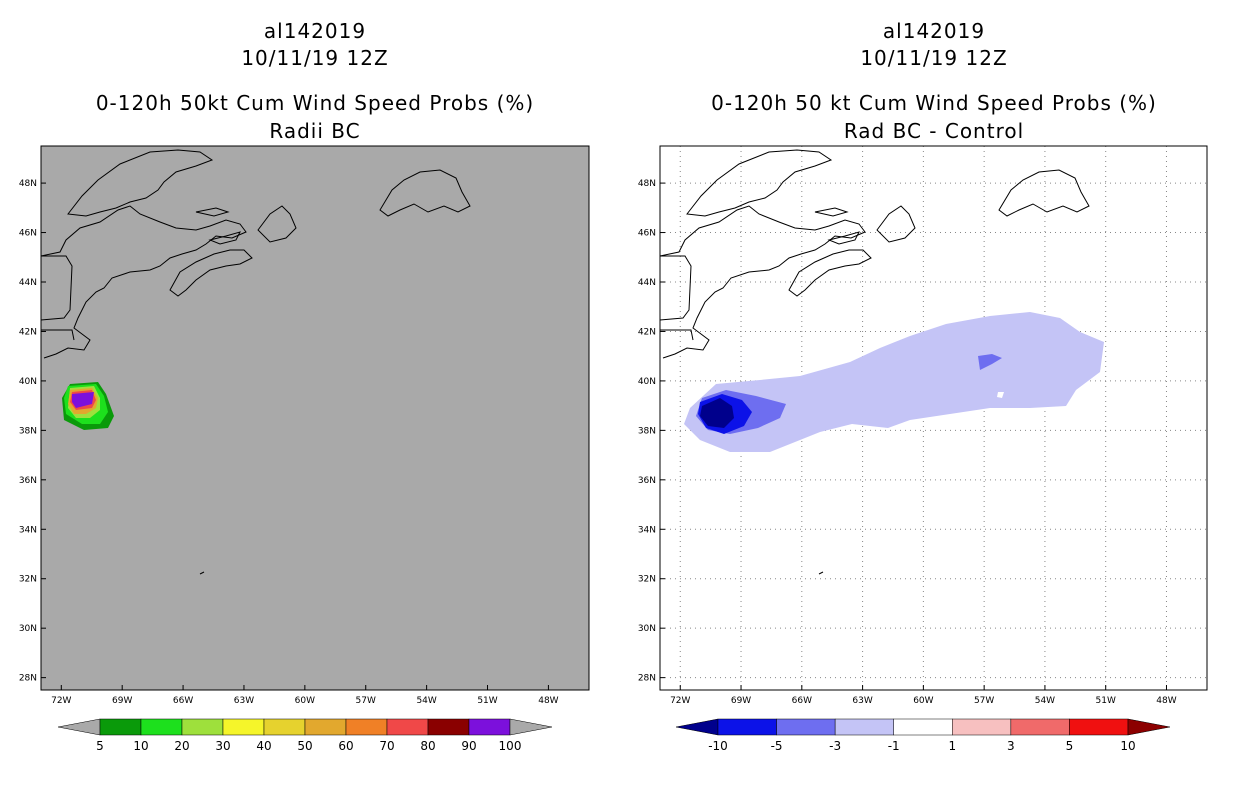  I want to click on colorbar-low-triangle, so click(697, 727).